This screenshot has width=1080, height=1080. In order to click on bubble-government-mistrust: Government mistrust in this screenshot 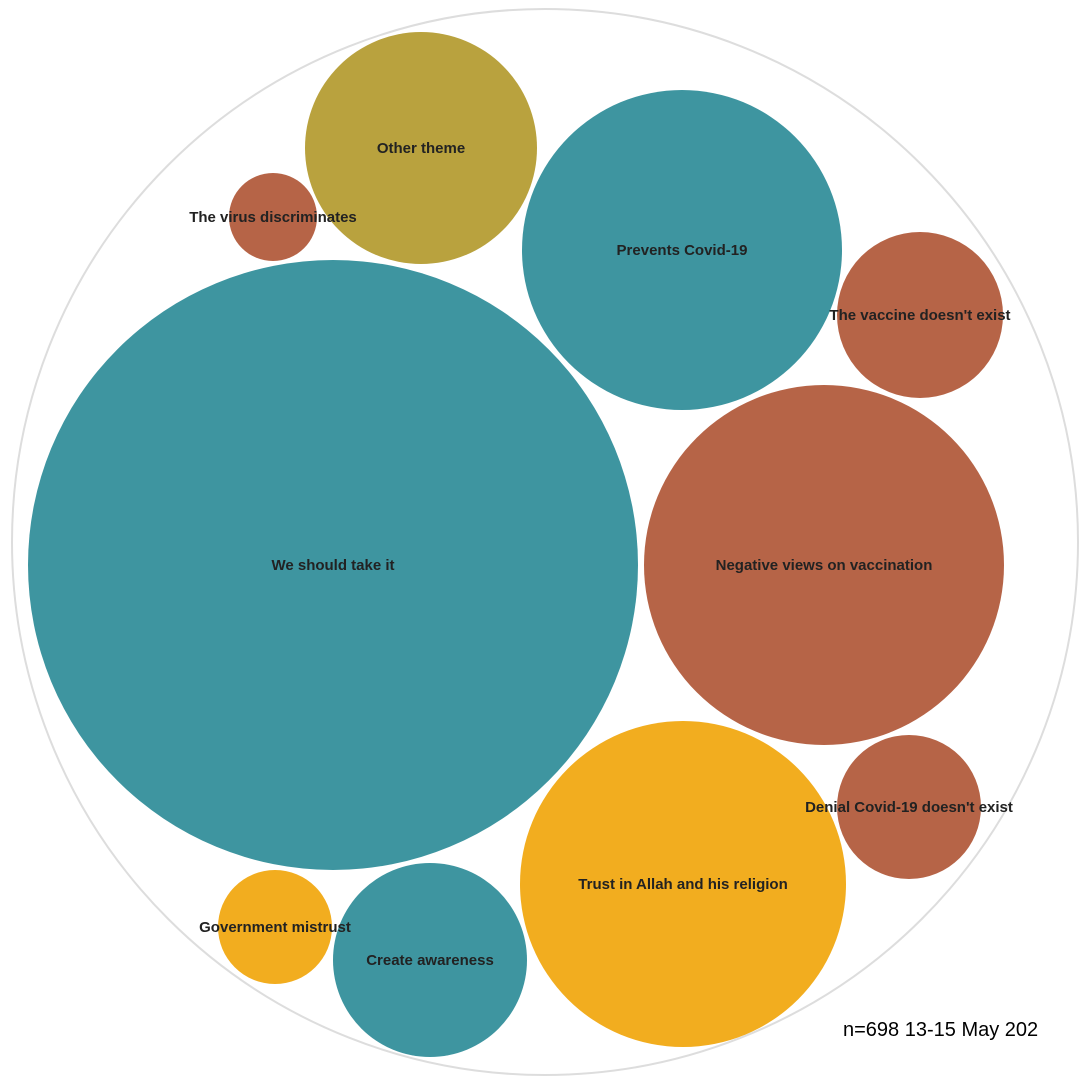, I will do `click(275, 927)`.